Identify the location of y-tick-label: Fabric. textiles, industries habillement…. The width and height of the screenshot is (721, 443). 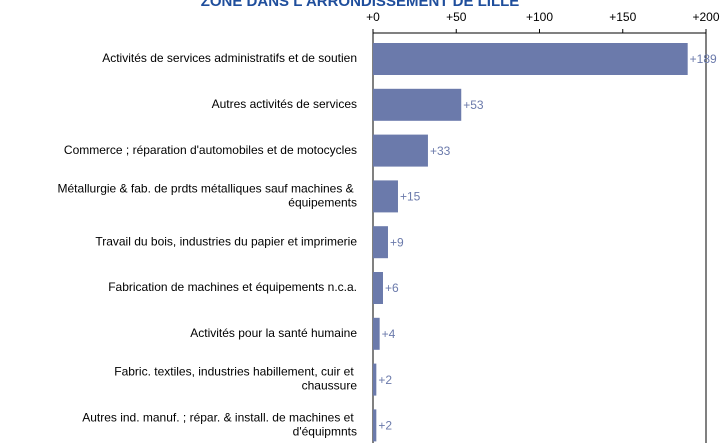
(235, 379).